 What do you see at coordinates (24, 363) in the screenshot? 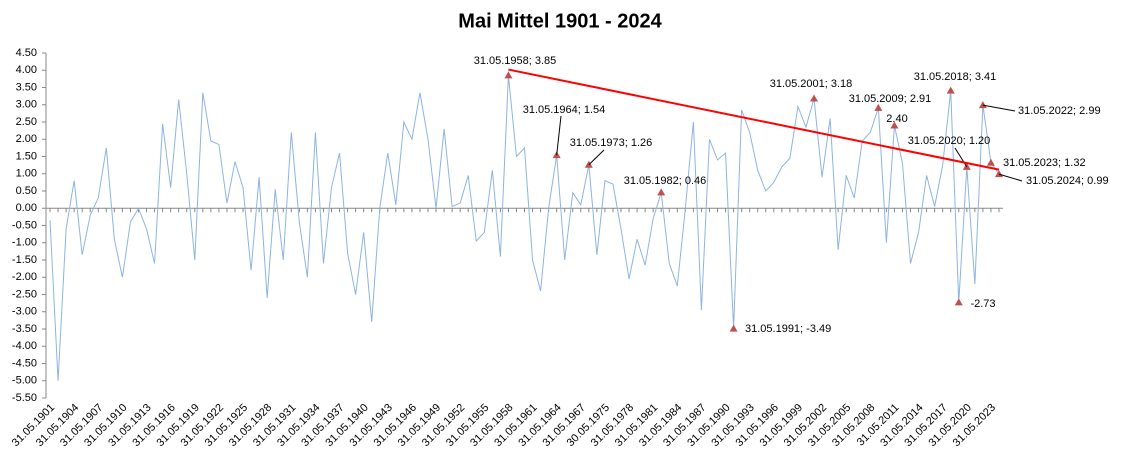
I see `y-tick-label: -4.50` at bounding box center [24, 363].